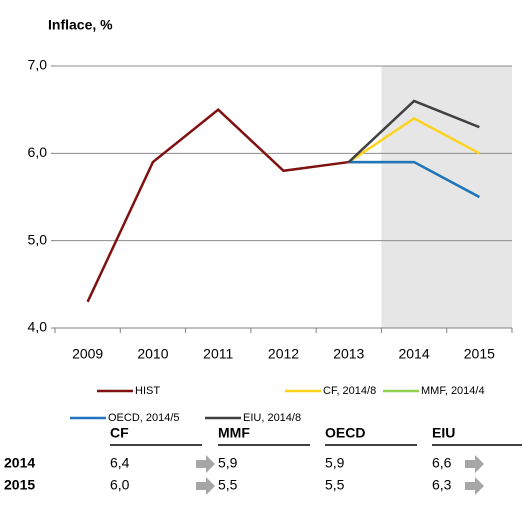 This screenshot has width=522, height=523. Describe the element at coordinates (87, 354) in the screenshot. I see `x-tick-label: 2009` at that location.